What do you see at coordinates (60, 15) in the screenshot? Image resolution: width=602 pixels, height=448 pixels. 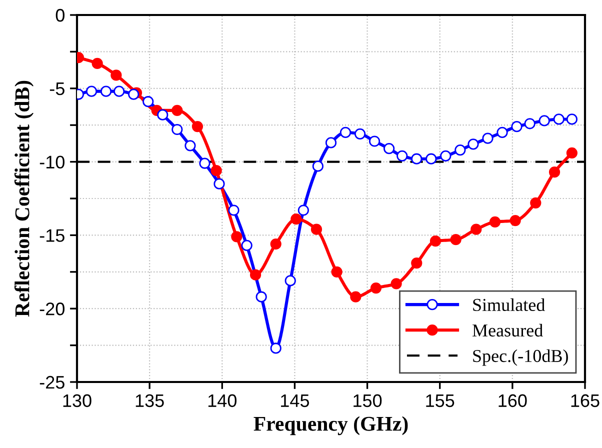 I see `y-tick-label: 0` at bounding box center [60, 15].